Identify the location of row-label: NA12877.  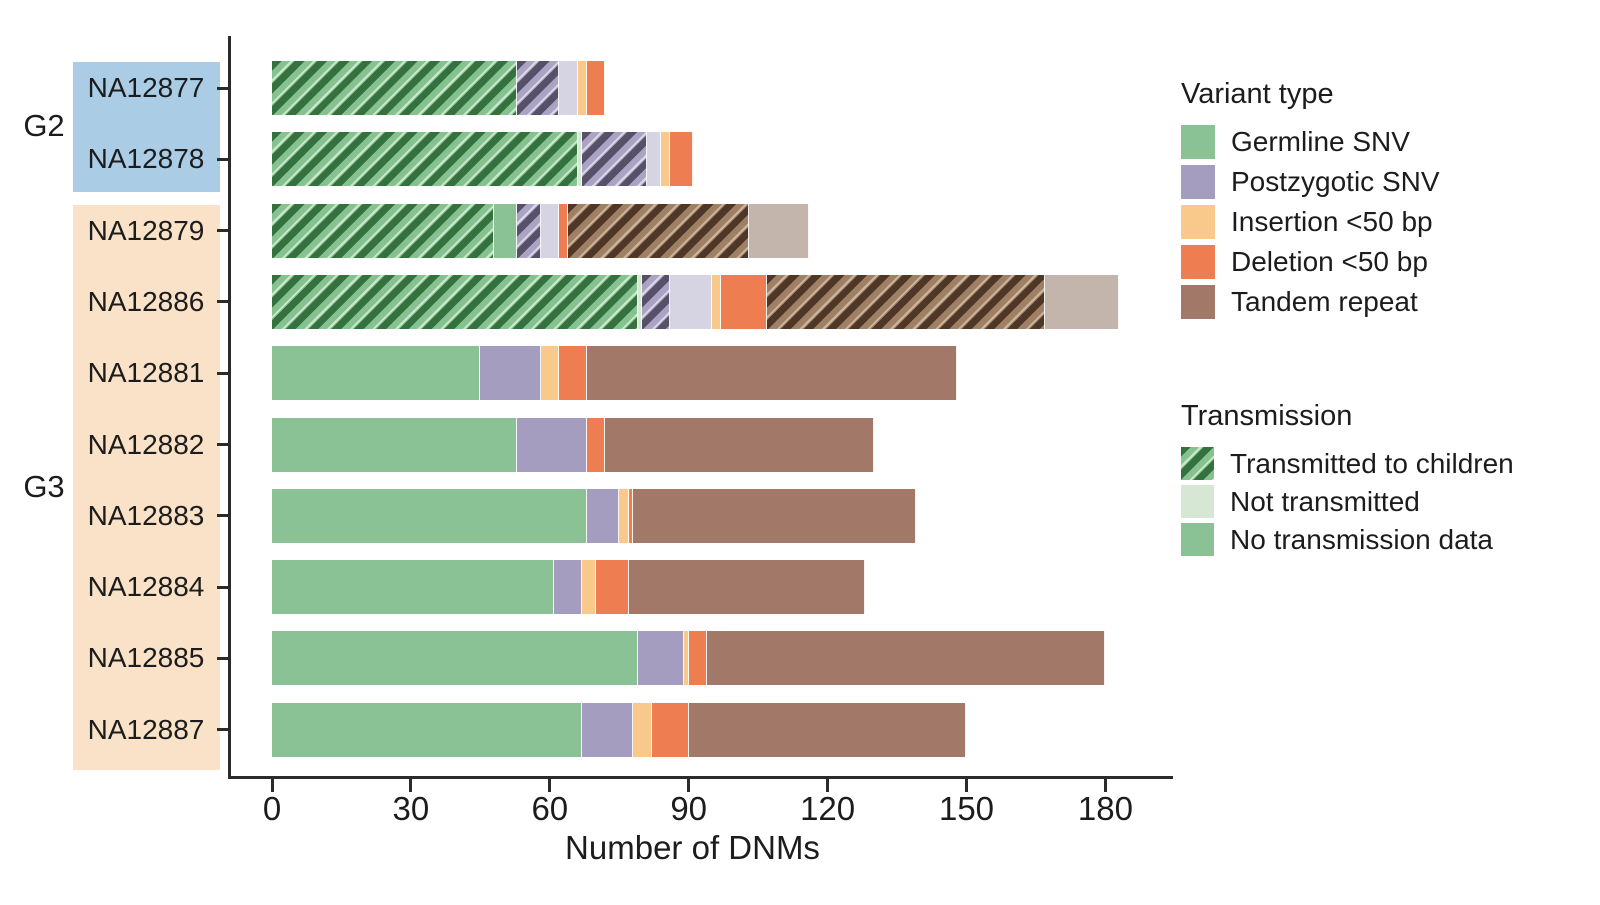
(146, 87).